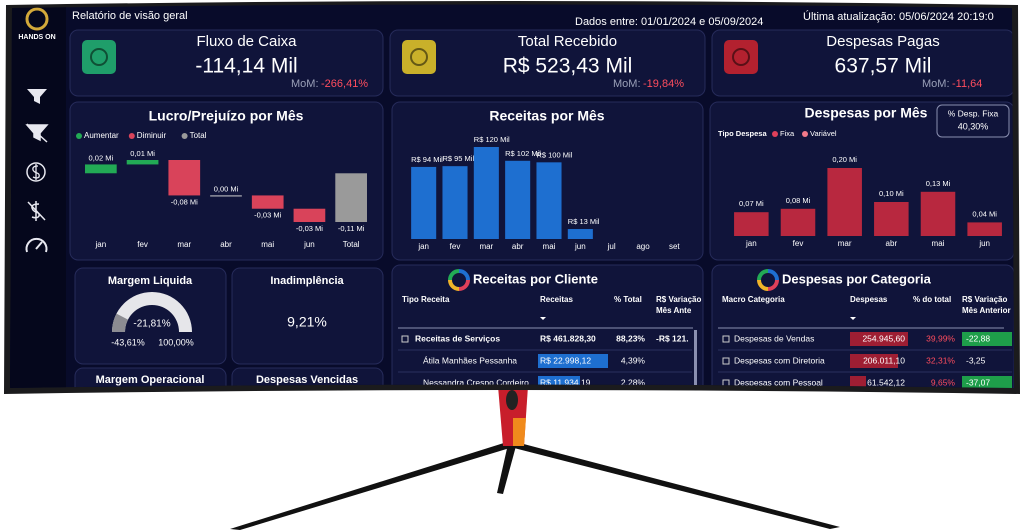  I want to click on logo, so click(37, 19).